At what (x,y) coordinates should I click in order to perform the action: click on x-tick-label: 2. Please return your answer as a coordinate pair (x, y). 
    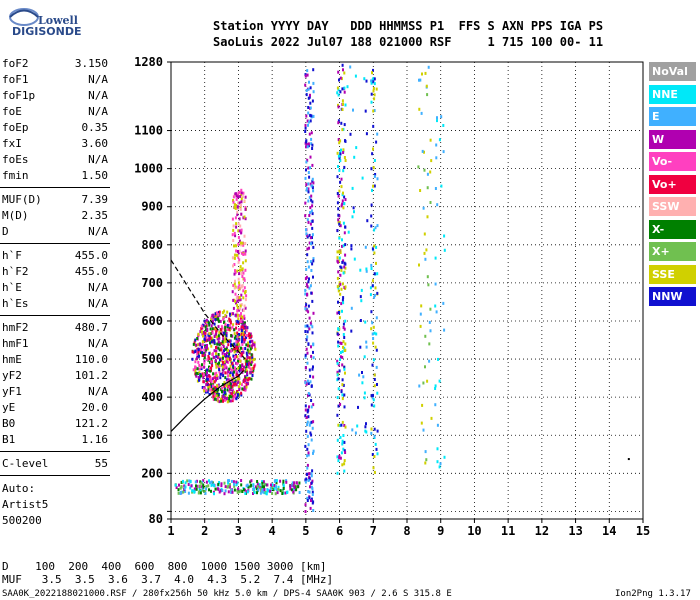
    Looking at the image, I should click on (204, 531).